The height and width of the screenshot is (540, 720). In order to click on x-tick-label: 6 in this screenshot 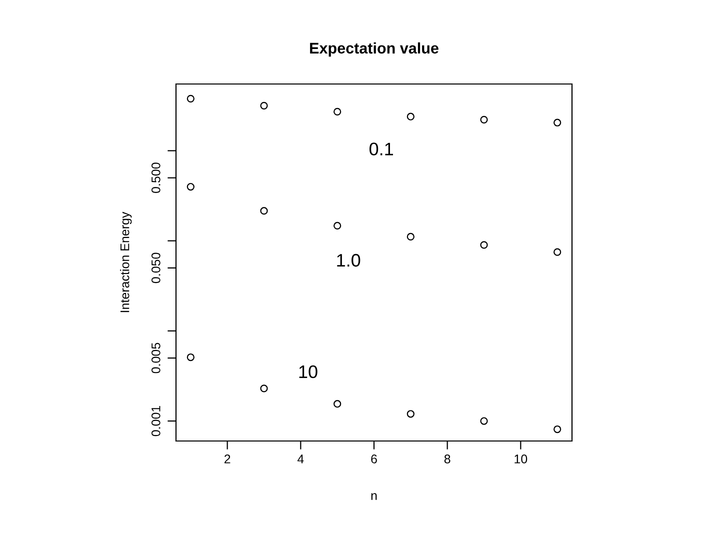, I will do `click(374, 459)`.